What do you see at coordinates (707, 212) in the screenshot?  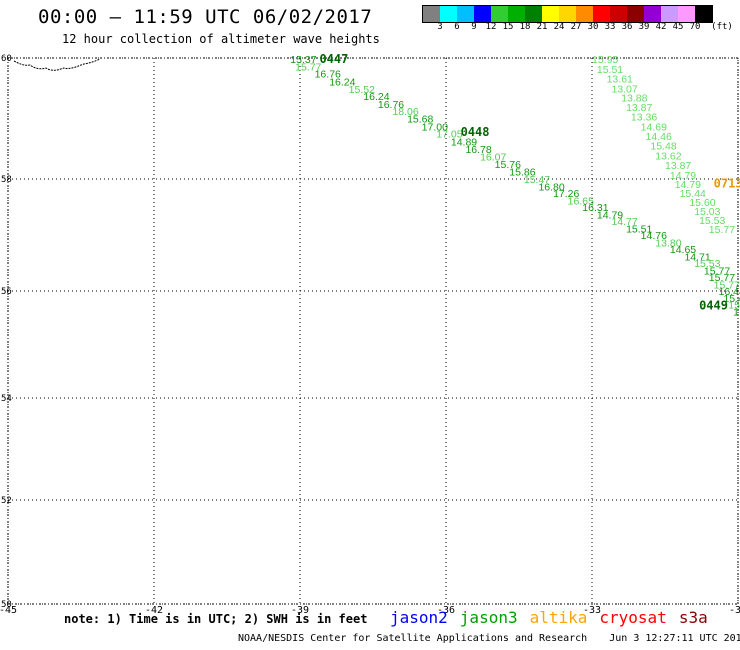 I see `swh-value-label: 15.03` at bounding box center [707, 212].